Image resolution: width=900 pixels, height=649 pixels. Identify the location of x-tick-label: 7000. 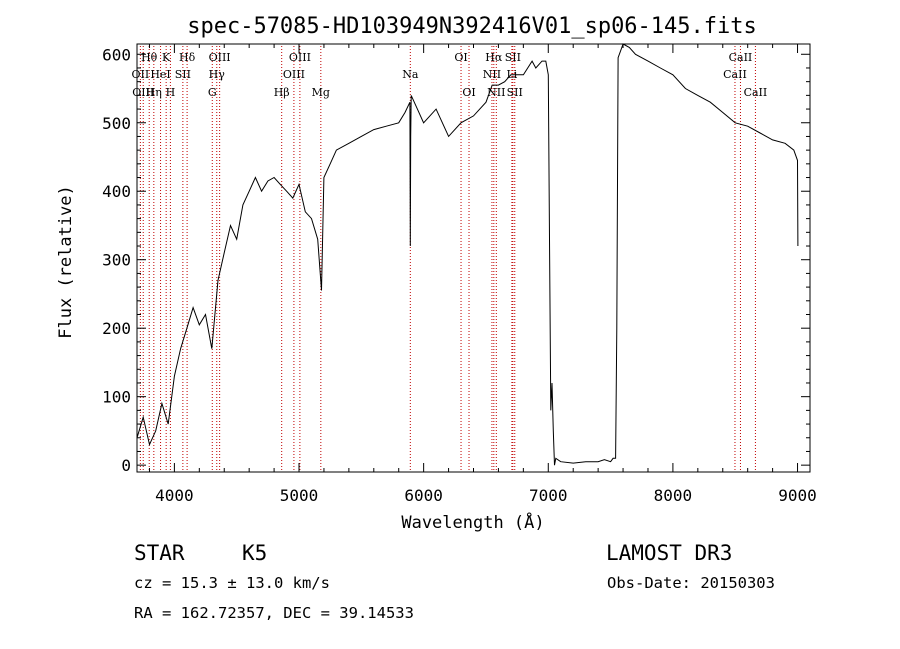
(548, 495).